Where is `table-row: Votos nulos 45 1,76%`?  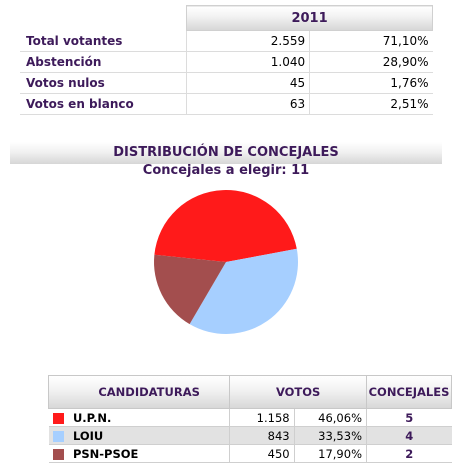 table-row: Votos nulos 45 1,76% is located at coordinates (226, 83).